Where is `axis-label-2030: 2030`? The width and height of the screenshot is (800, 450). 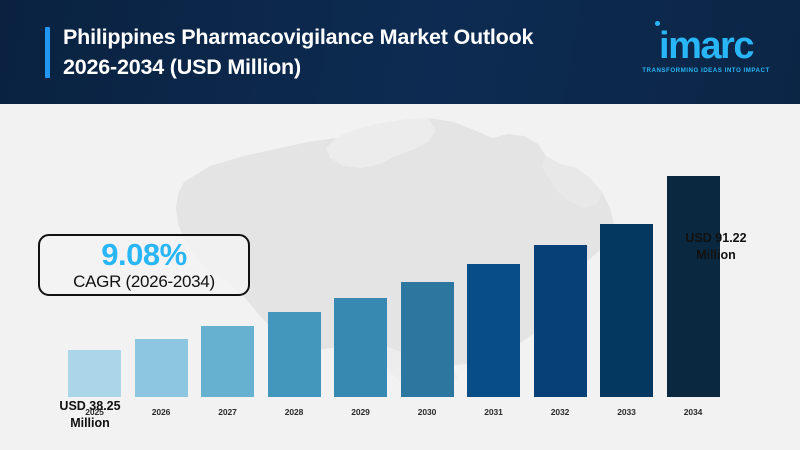
axis-label-2030: 2030 is located at coordinates (427, 412).